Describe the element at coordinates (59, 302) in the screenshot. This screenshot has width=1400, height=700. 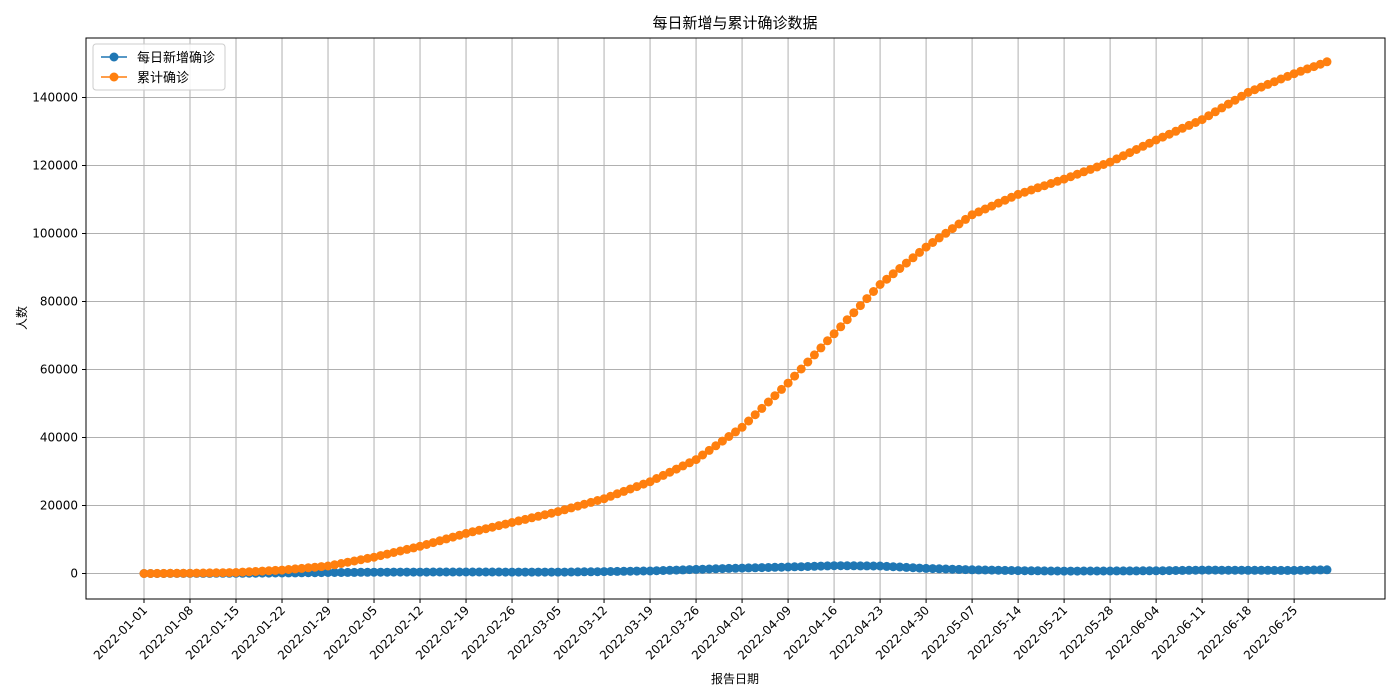
I see `y-tick-label: 80000` at that location.